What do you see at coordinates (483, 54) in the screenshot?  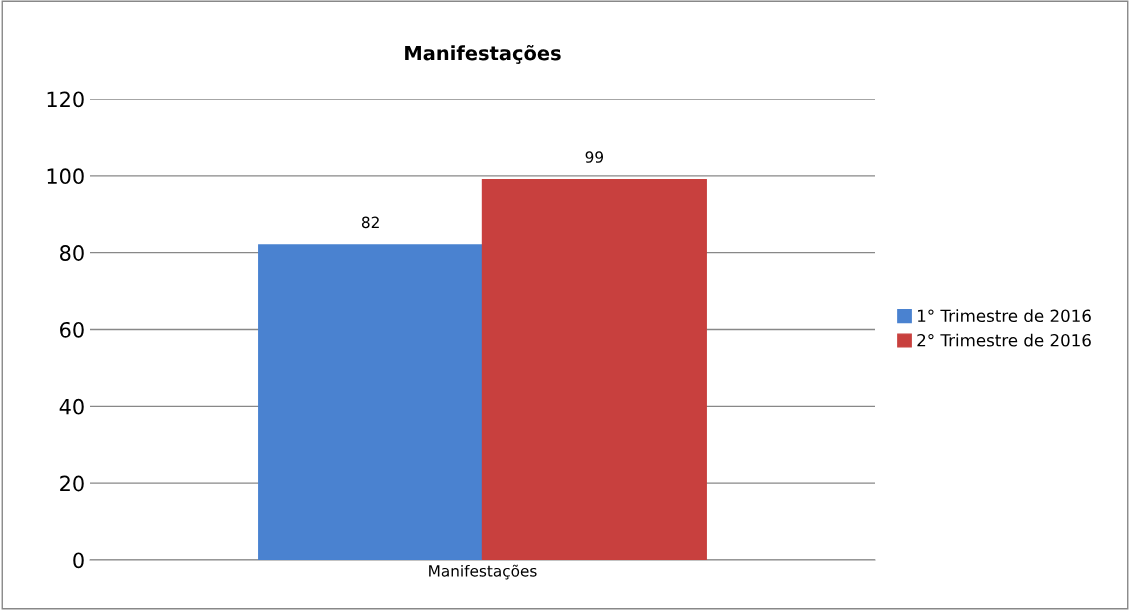 I see `chart-title: Manifestações` at bounding box center [483, 54].